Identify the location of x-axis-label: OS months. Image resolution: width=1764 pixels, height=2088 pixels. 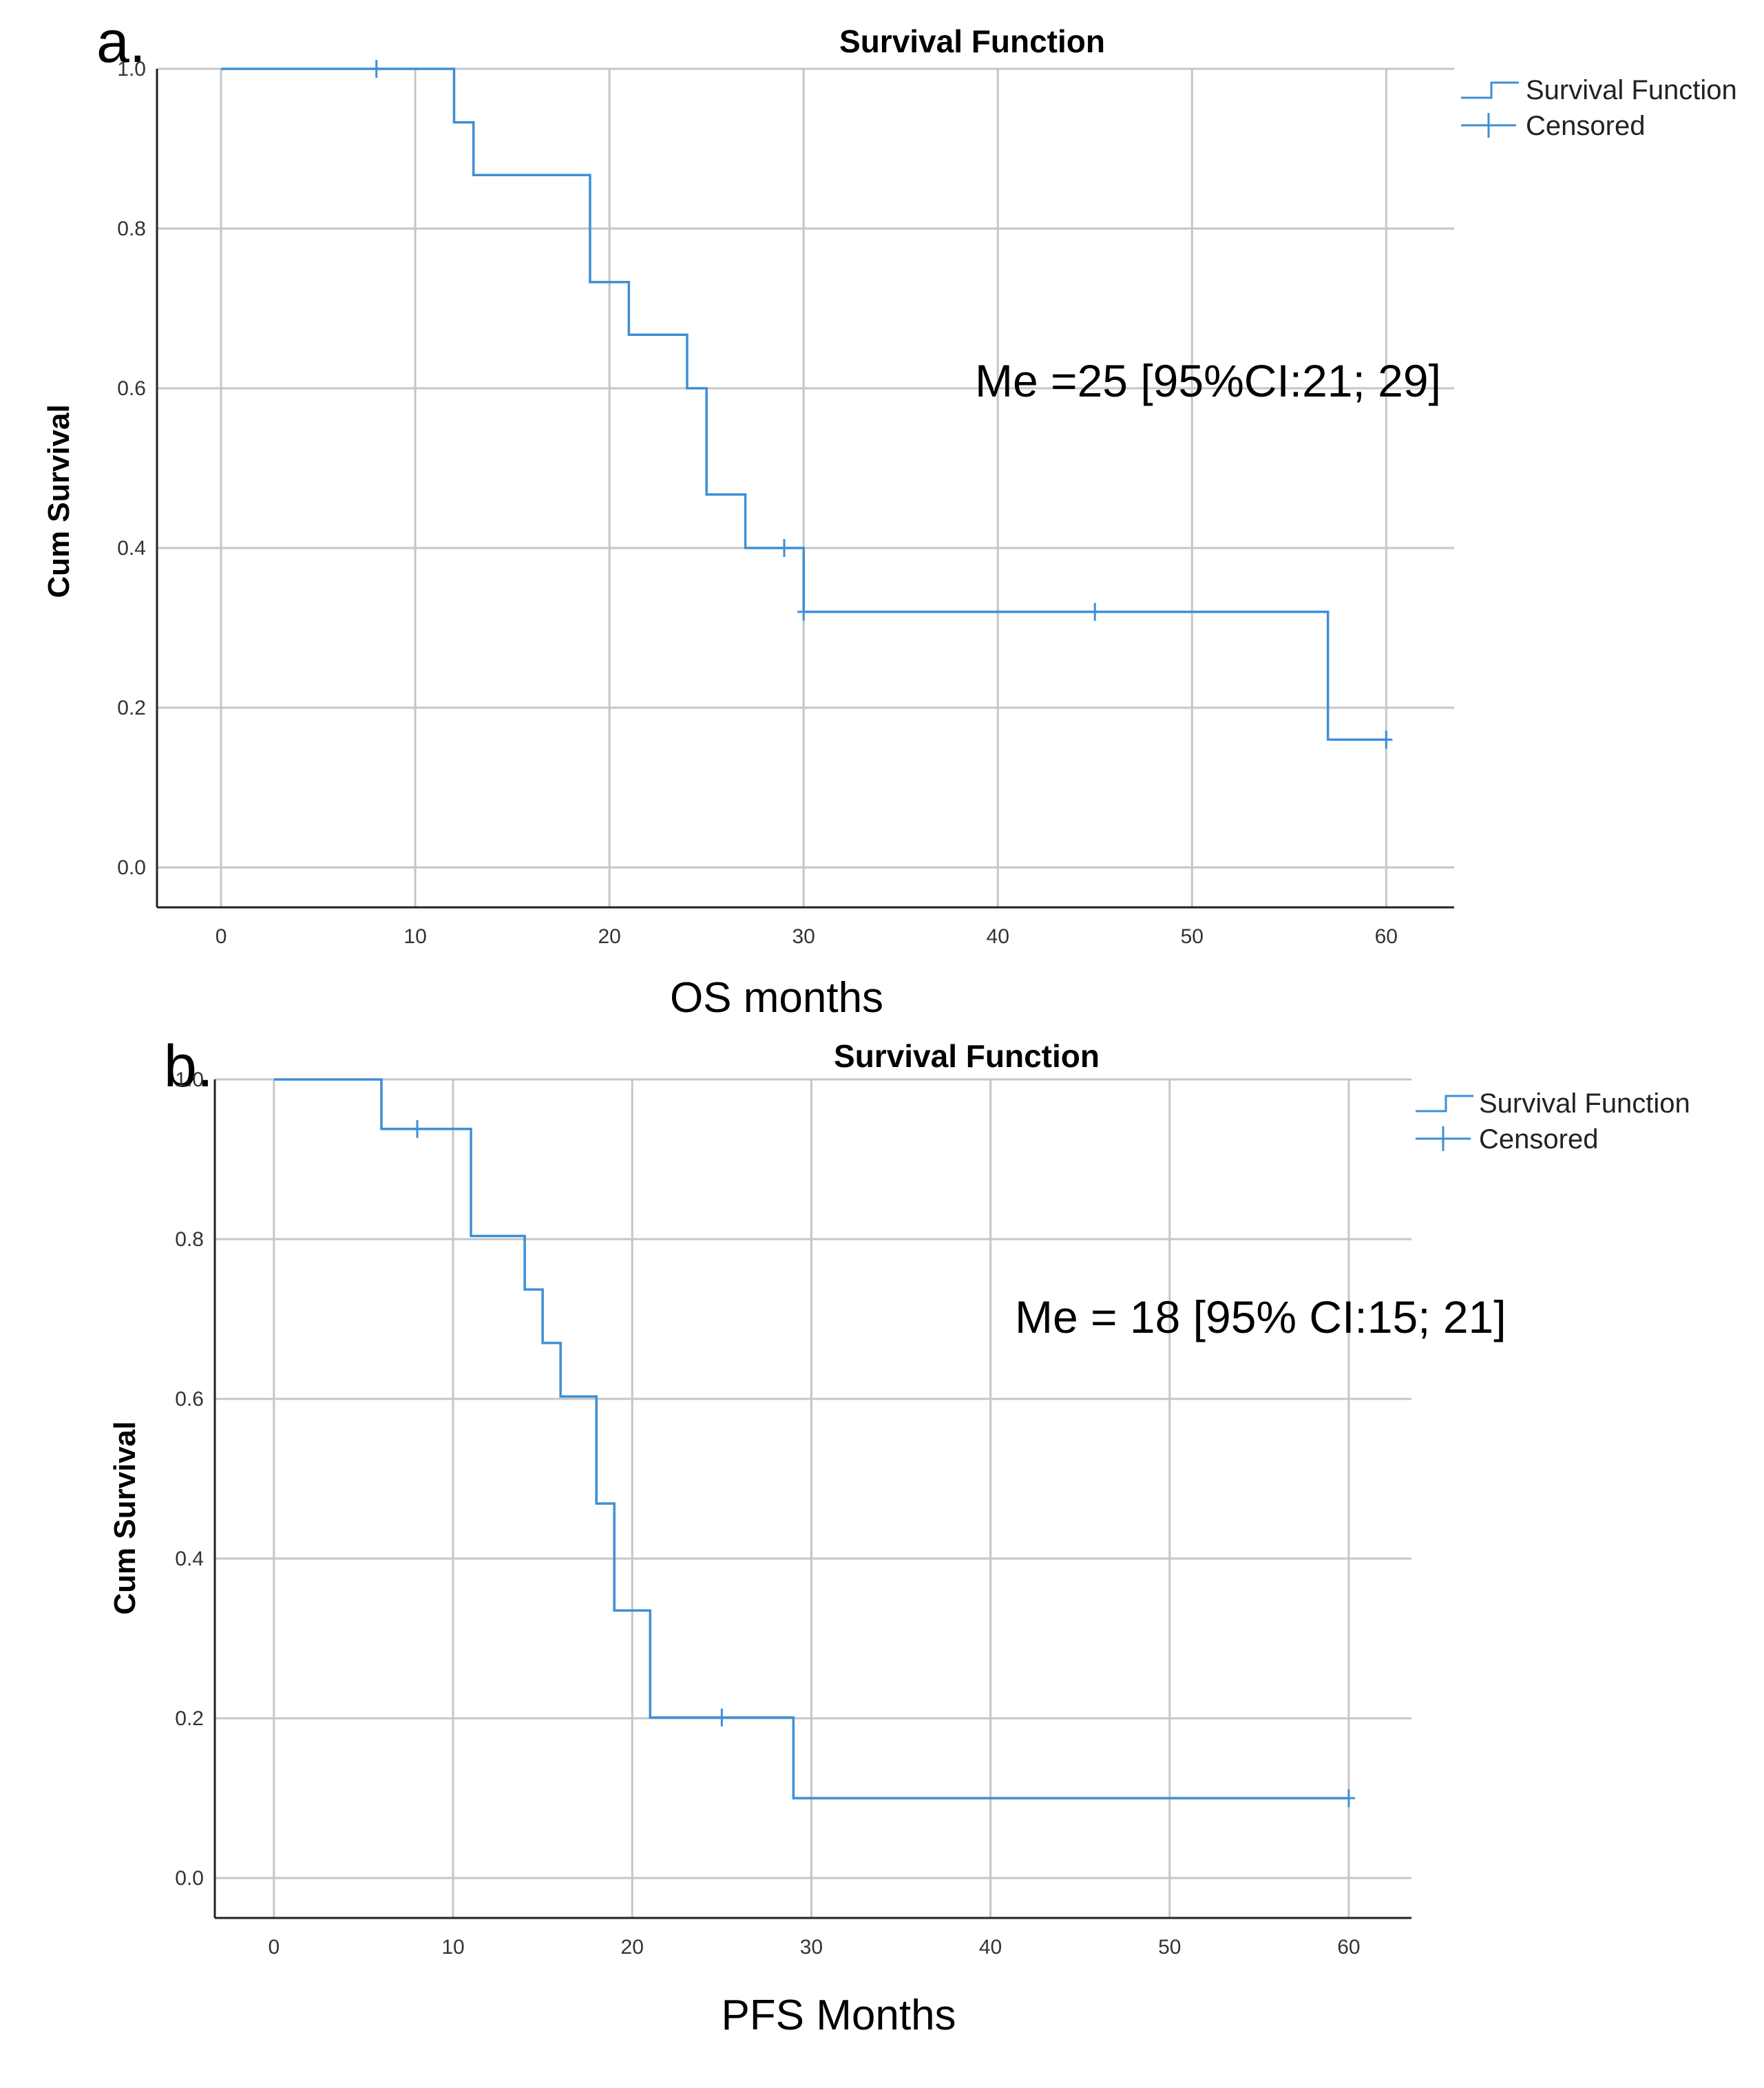
(776, 998).